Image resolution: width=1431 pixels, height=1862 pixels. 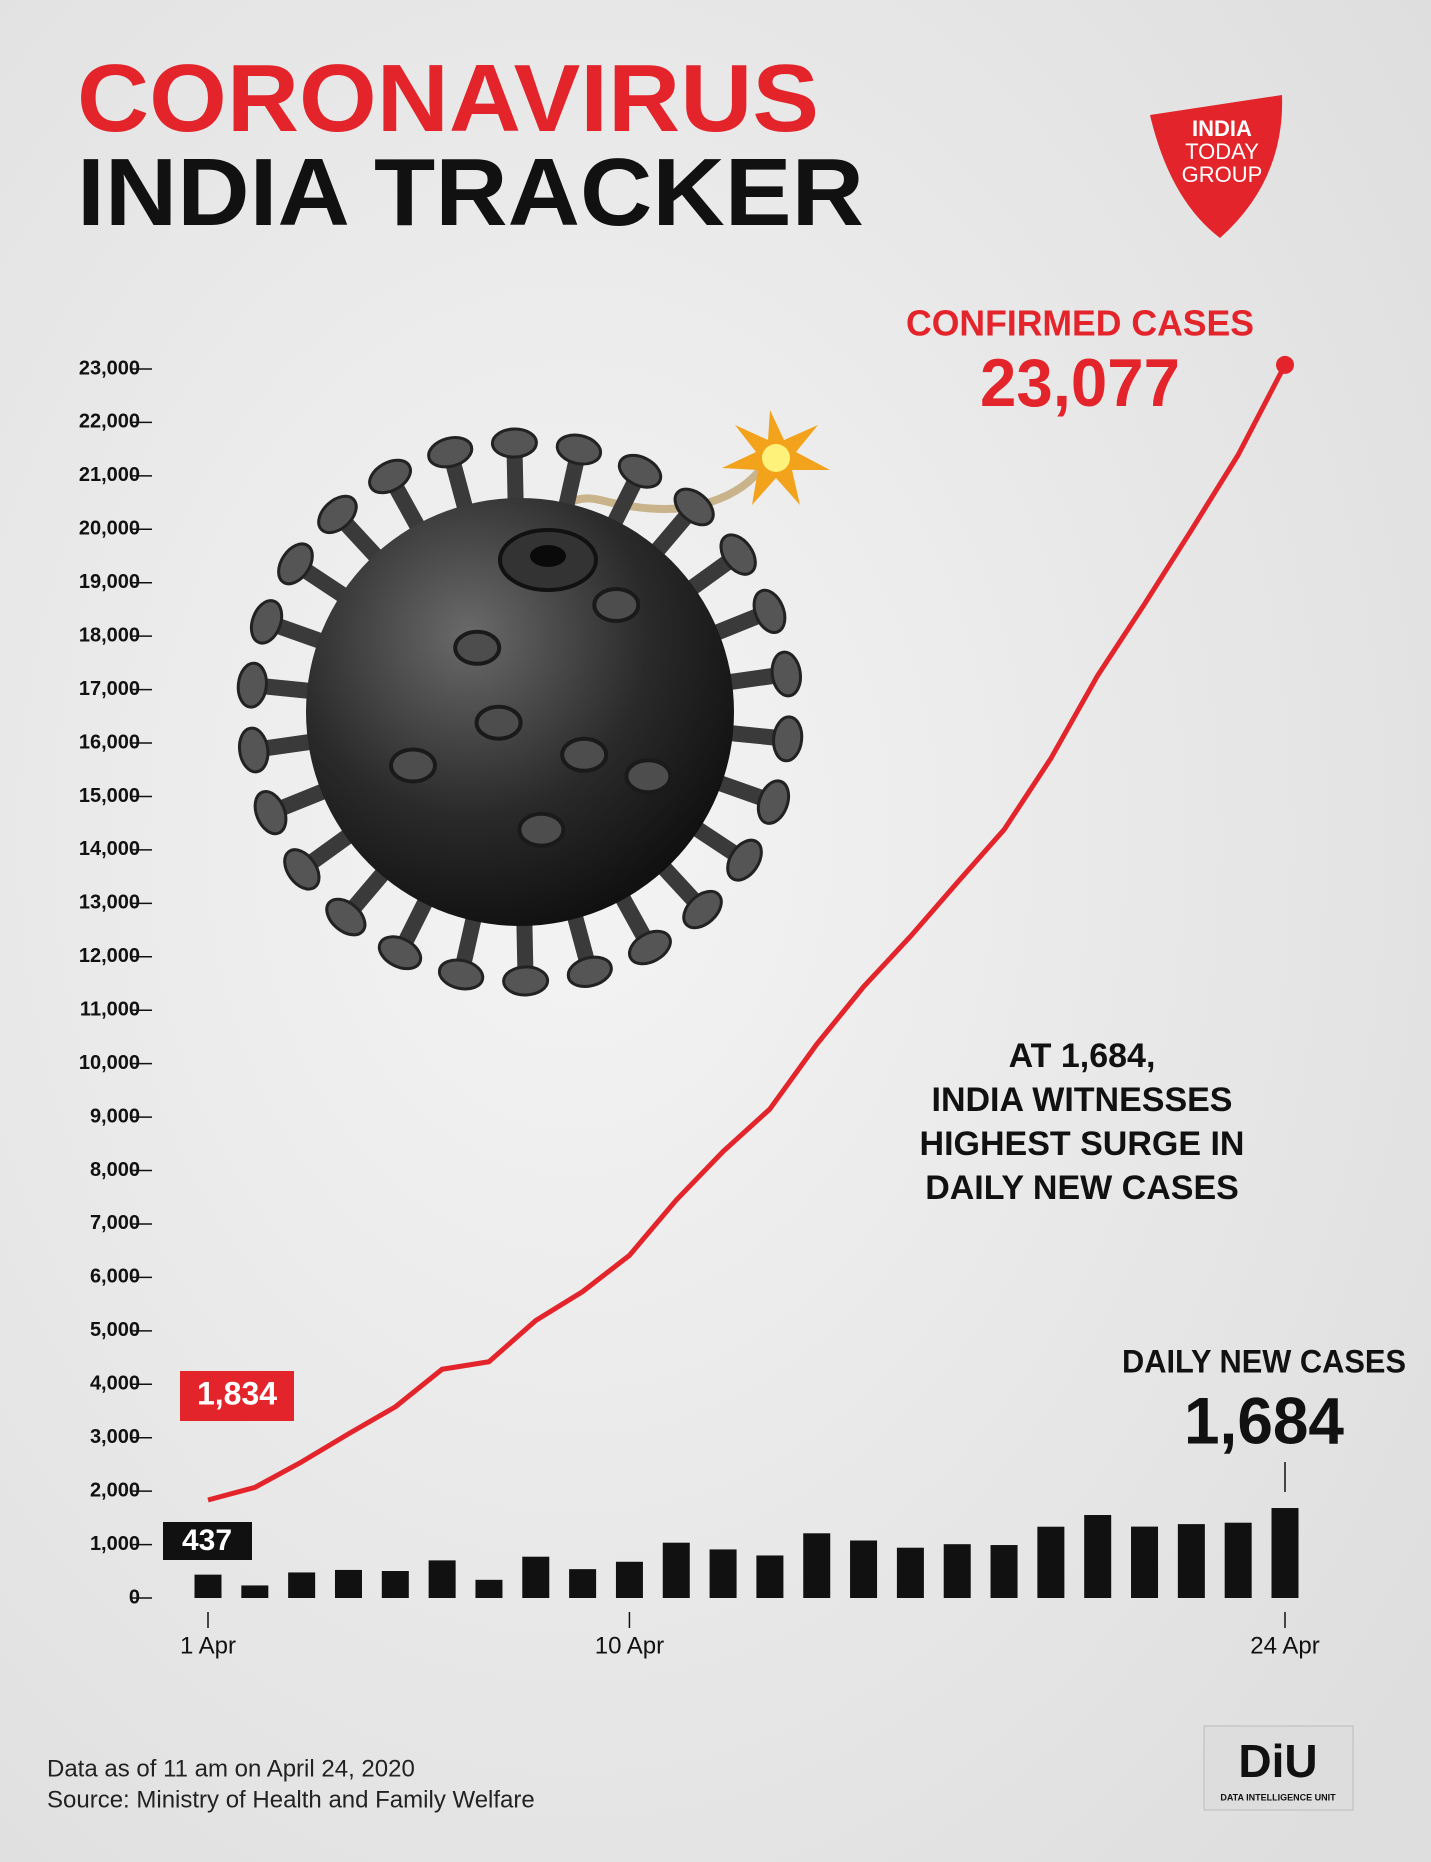 I want to click on publisher-logo: INDIA TODAY GROUP, so click(x=1216, y=166).